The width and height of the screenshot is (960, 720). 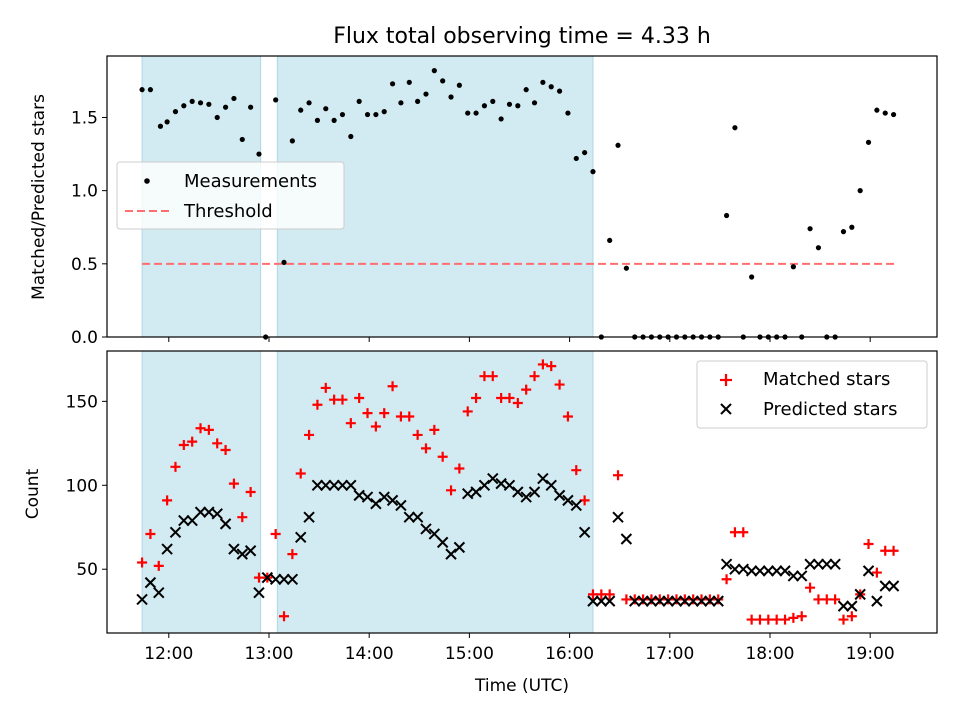 What do you see at coordinates (250, 181) in the screenshot?
I see `legend-measurements-label: Measurements` at bounding box center [250, 181].